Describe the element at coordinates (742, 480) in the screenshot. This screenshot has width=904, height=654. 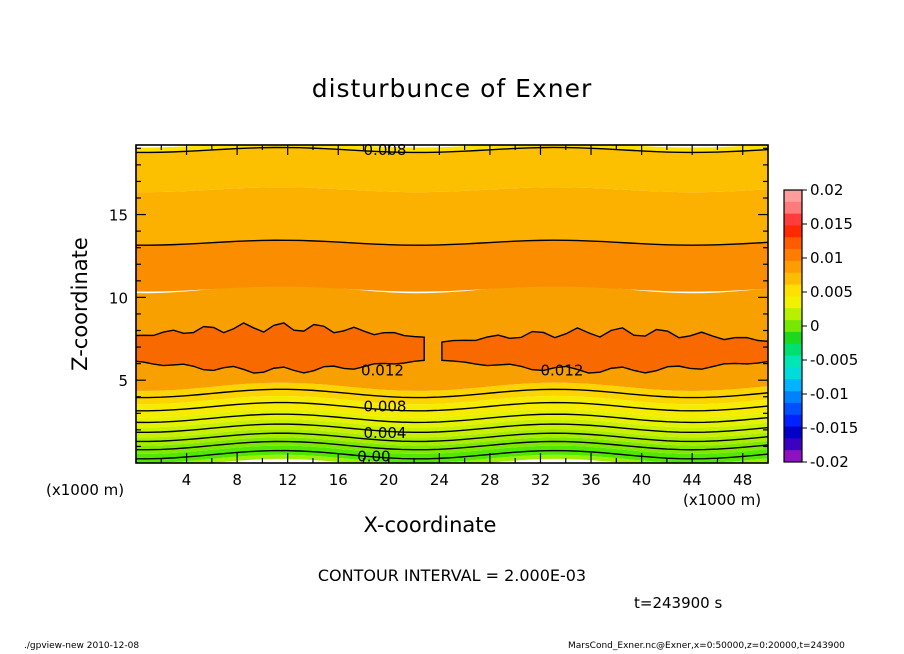
I see `x-tick-label: 48` at that location.